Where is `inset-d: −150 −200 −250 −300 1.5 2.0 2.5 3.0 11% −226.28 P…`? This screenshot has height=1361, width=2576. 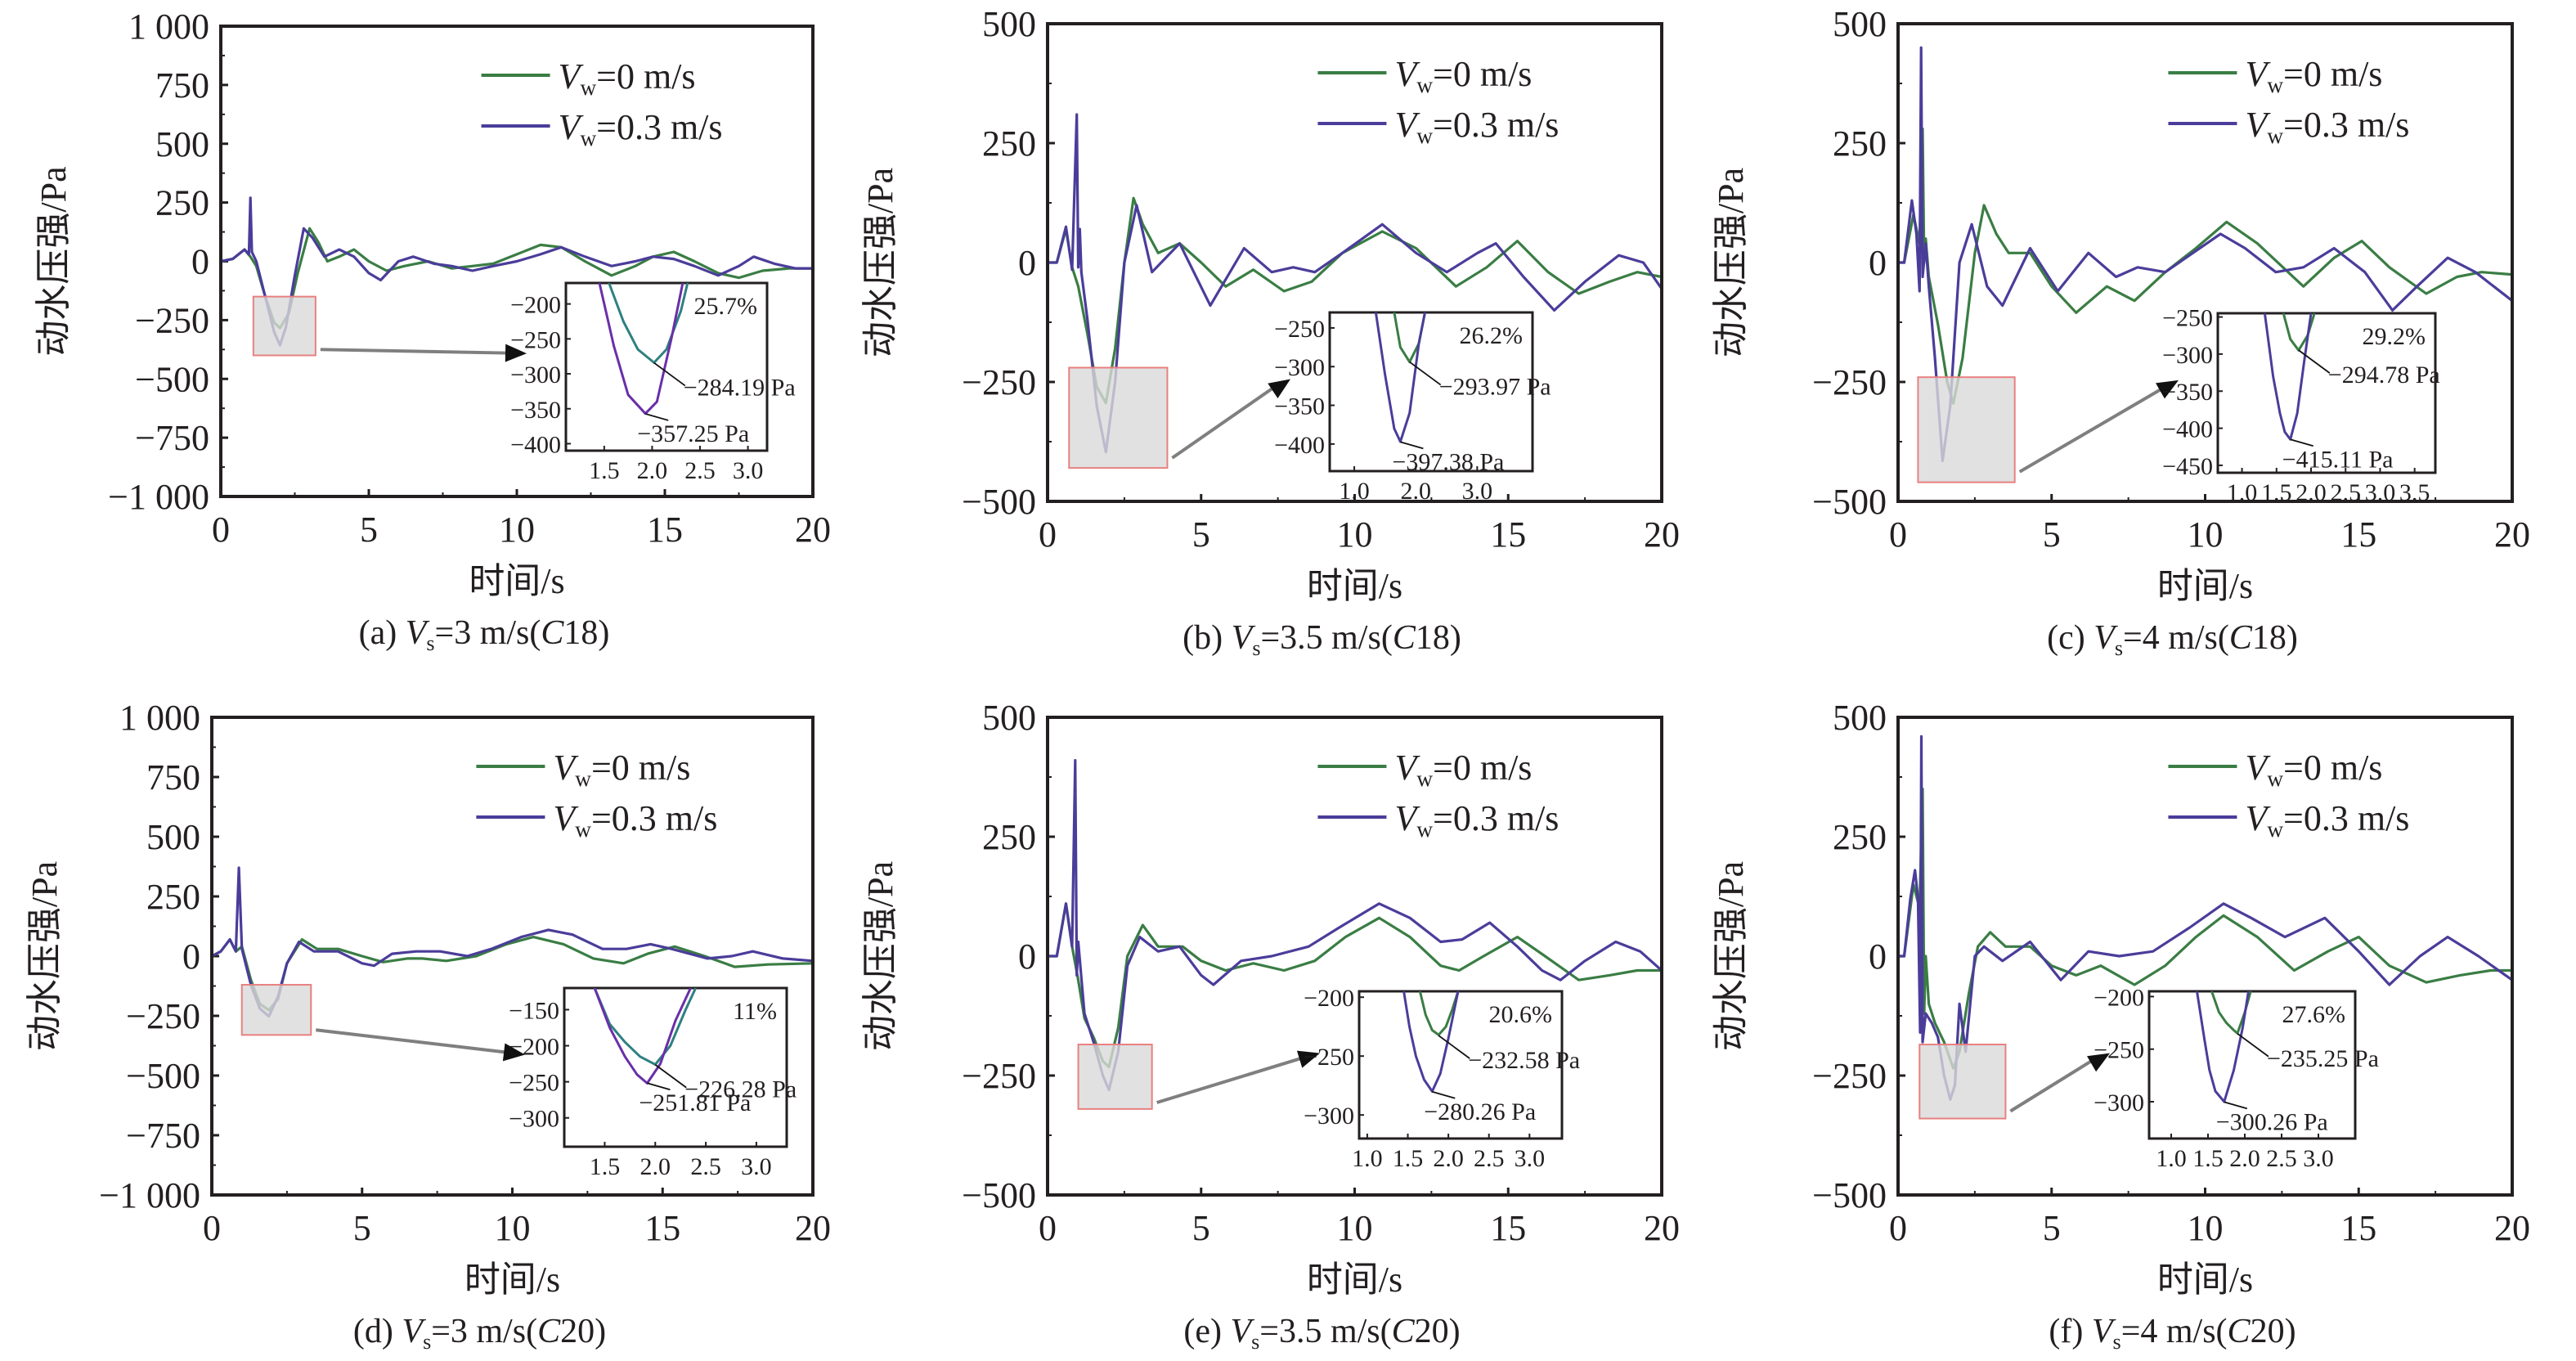 inset-d: −150 −200 −250 −300 1.5 2.0 2.5 3.0 11% −226.28 P… is located at coordinates (653, 1083).